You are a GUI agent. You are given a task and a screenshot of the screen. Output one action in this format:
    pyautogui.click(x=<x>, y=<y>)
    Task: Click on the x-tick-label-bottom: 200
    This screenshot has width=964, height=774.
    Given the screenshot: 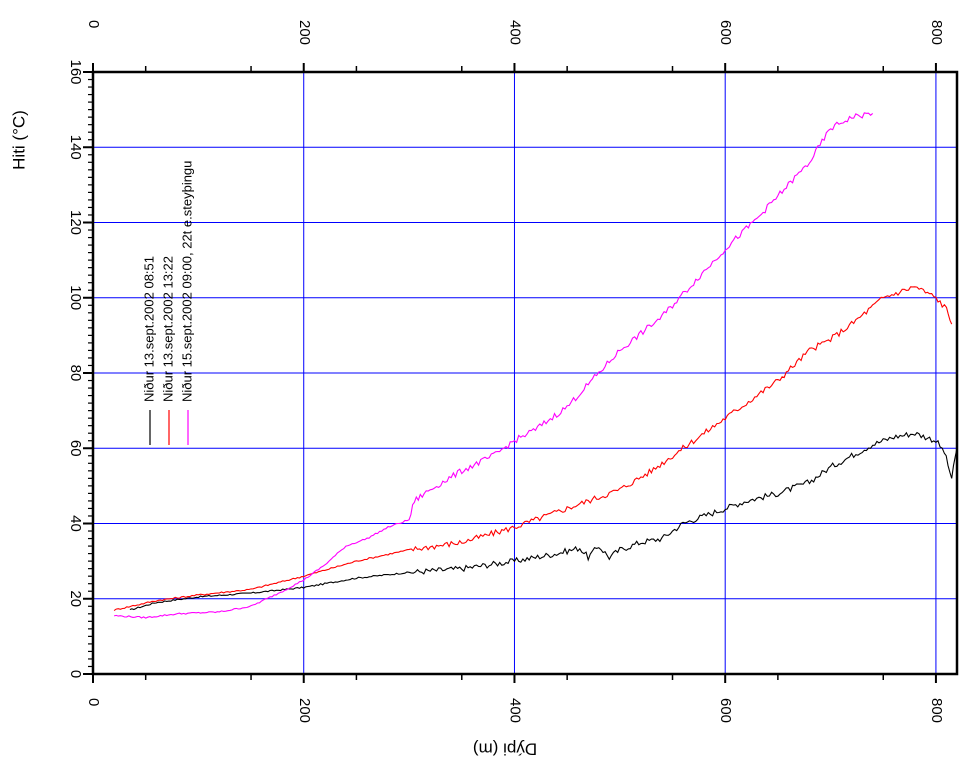 What is the action you would take?
    pyautogui.click(x=304, y=710)
    